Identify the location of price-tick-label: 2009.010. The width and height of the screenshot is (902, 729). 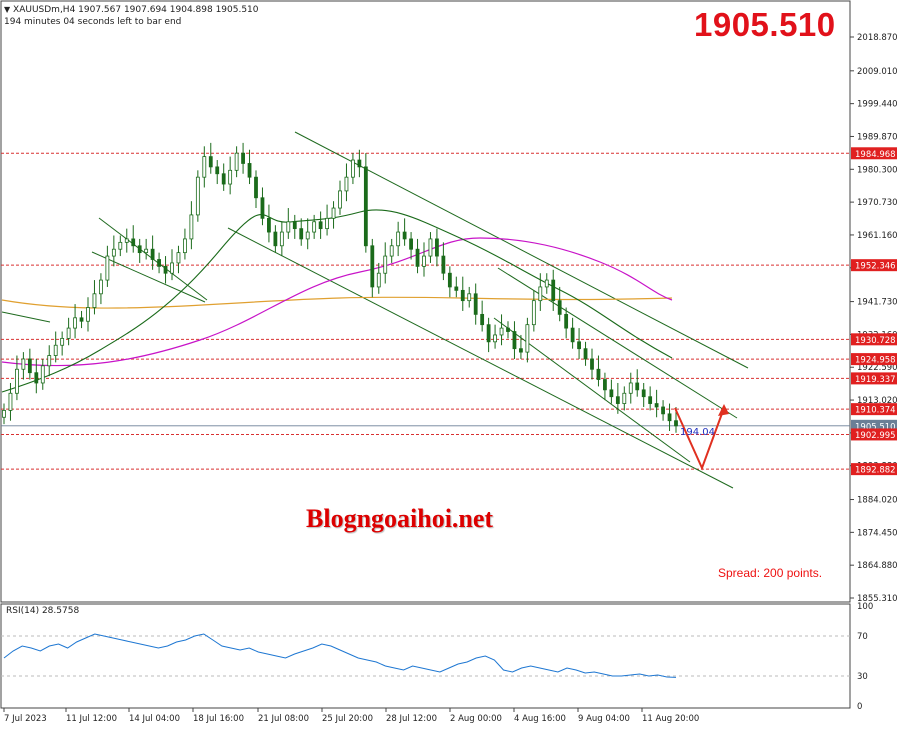
(877, 72).